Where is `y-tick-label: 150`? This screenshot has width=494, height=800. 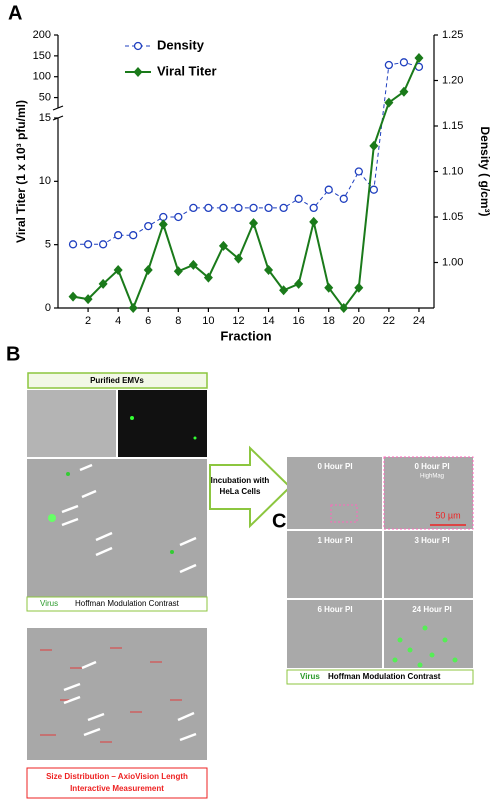 y-tick-label: 150 is located at coordinates (42, 56).